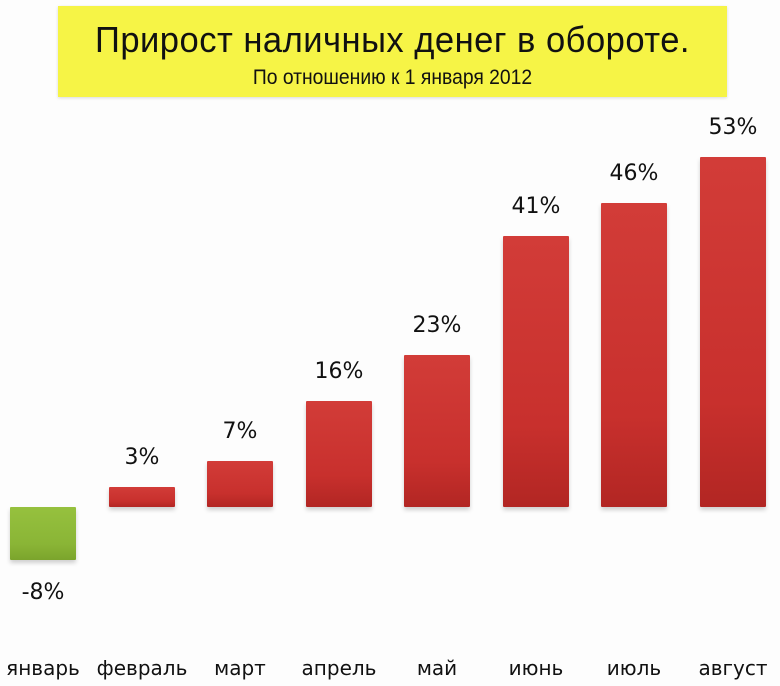  I want to click on category-label: июль, so click(634, 668).